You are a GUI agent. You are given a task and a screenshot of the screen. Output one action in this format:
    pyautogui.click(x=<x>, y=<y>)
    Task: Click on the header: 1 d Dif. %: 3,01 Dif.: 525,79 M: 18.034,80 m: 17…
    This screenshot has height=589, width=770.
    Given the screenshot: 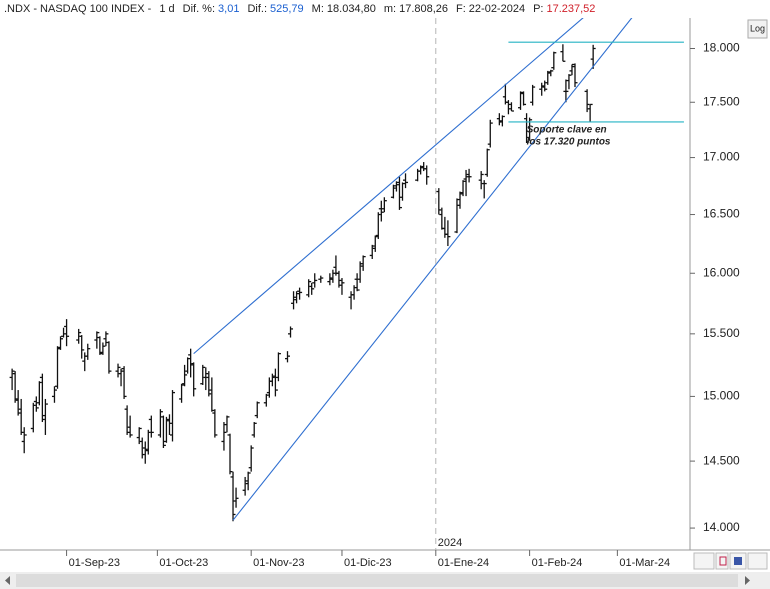 What is the action you would take?
    pyautogui.click(x=377, y=9)
    